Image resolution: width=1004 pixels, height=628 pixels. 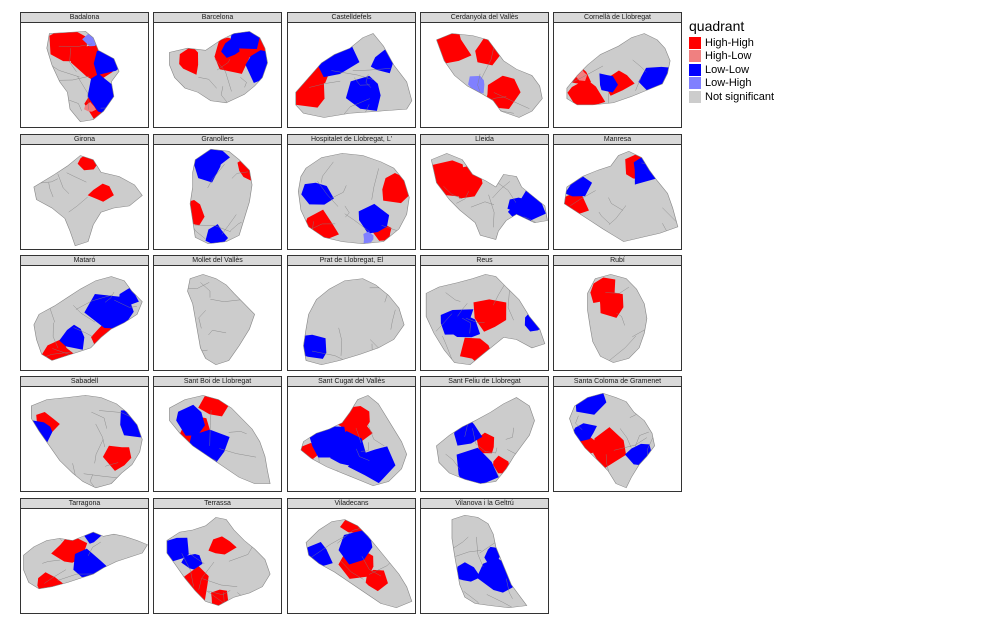 What do you see at coordinates (84, 139) in the screenshot?
I see `facet-strip-label: Girona` at bounding box center [84, 139].